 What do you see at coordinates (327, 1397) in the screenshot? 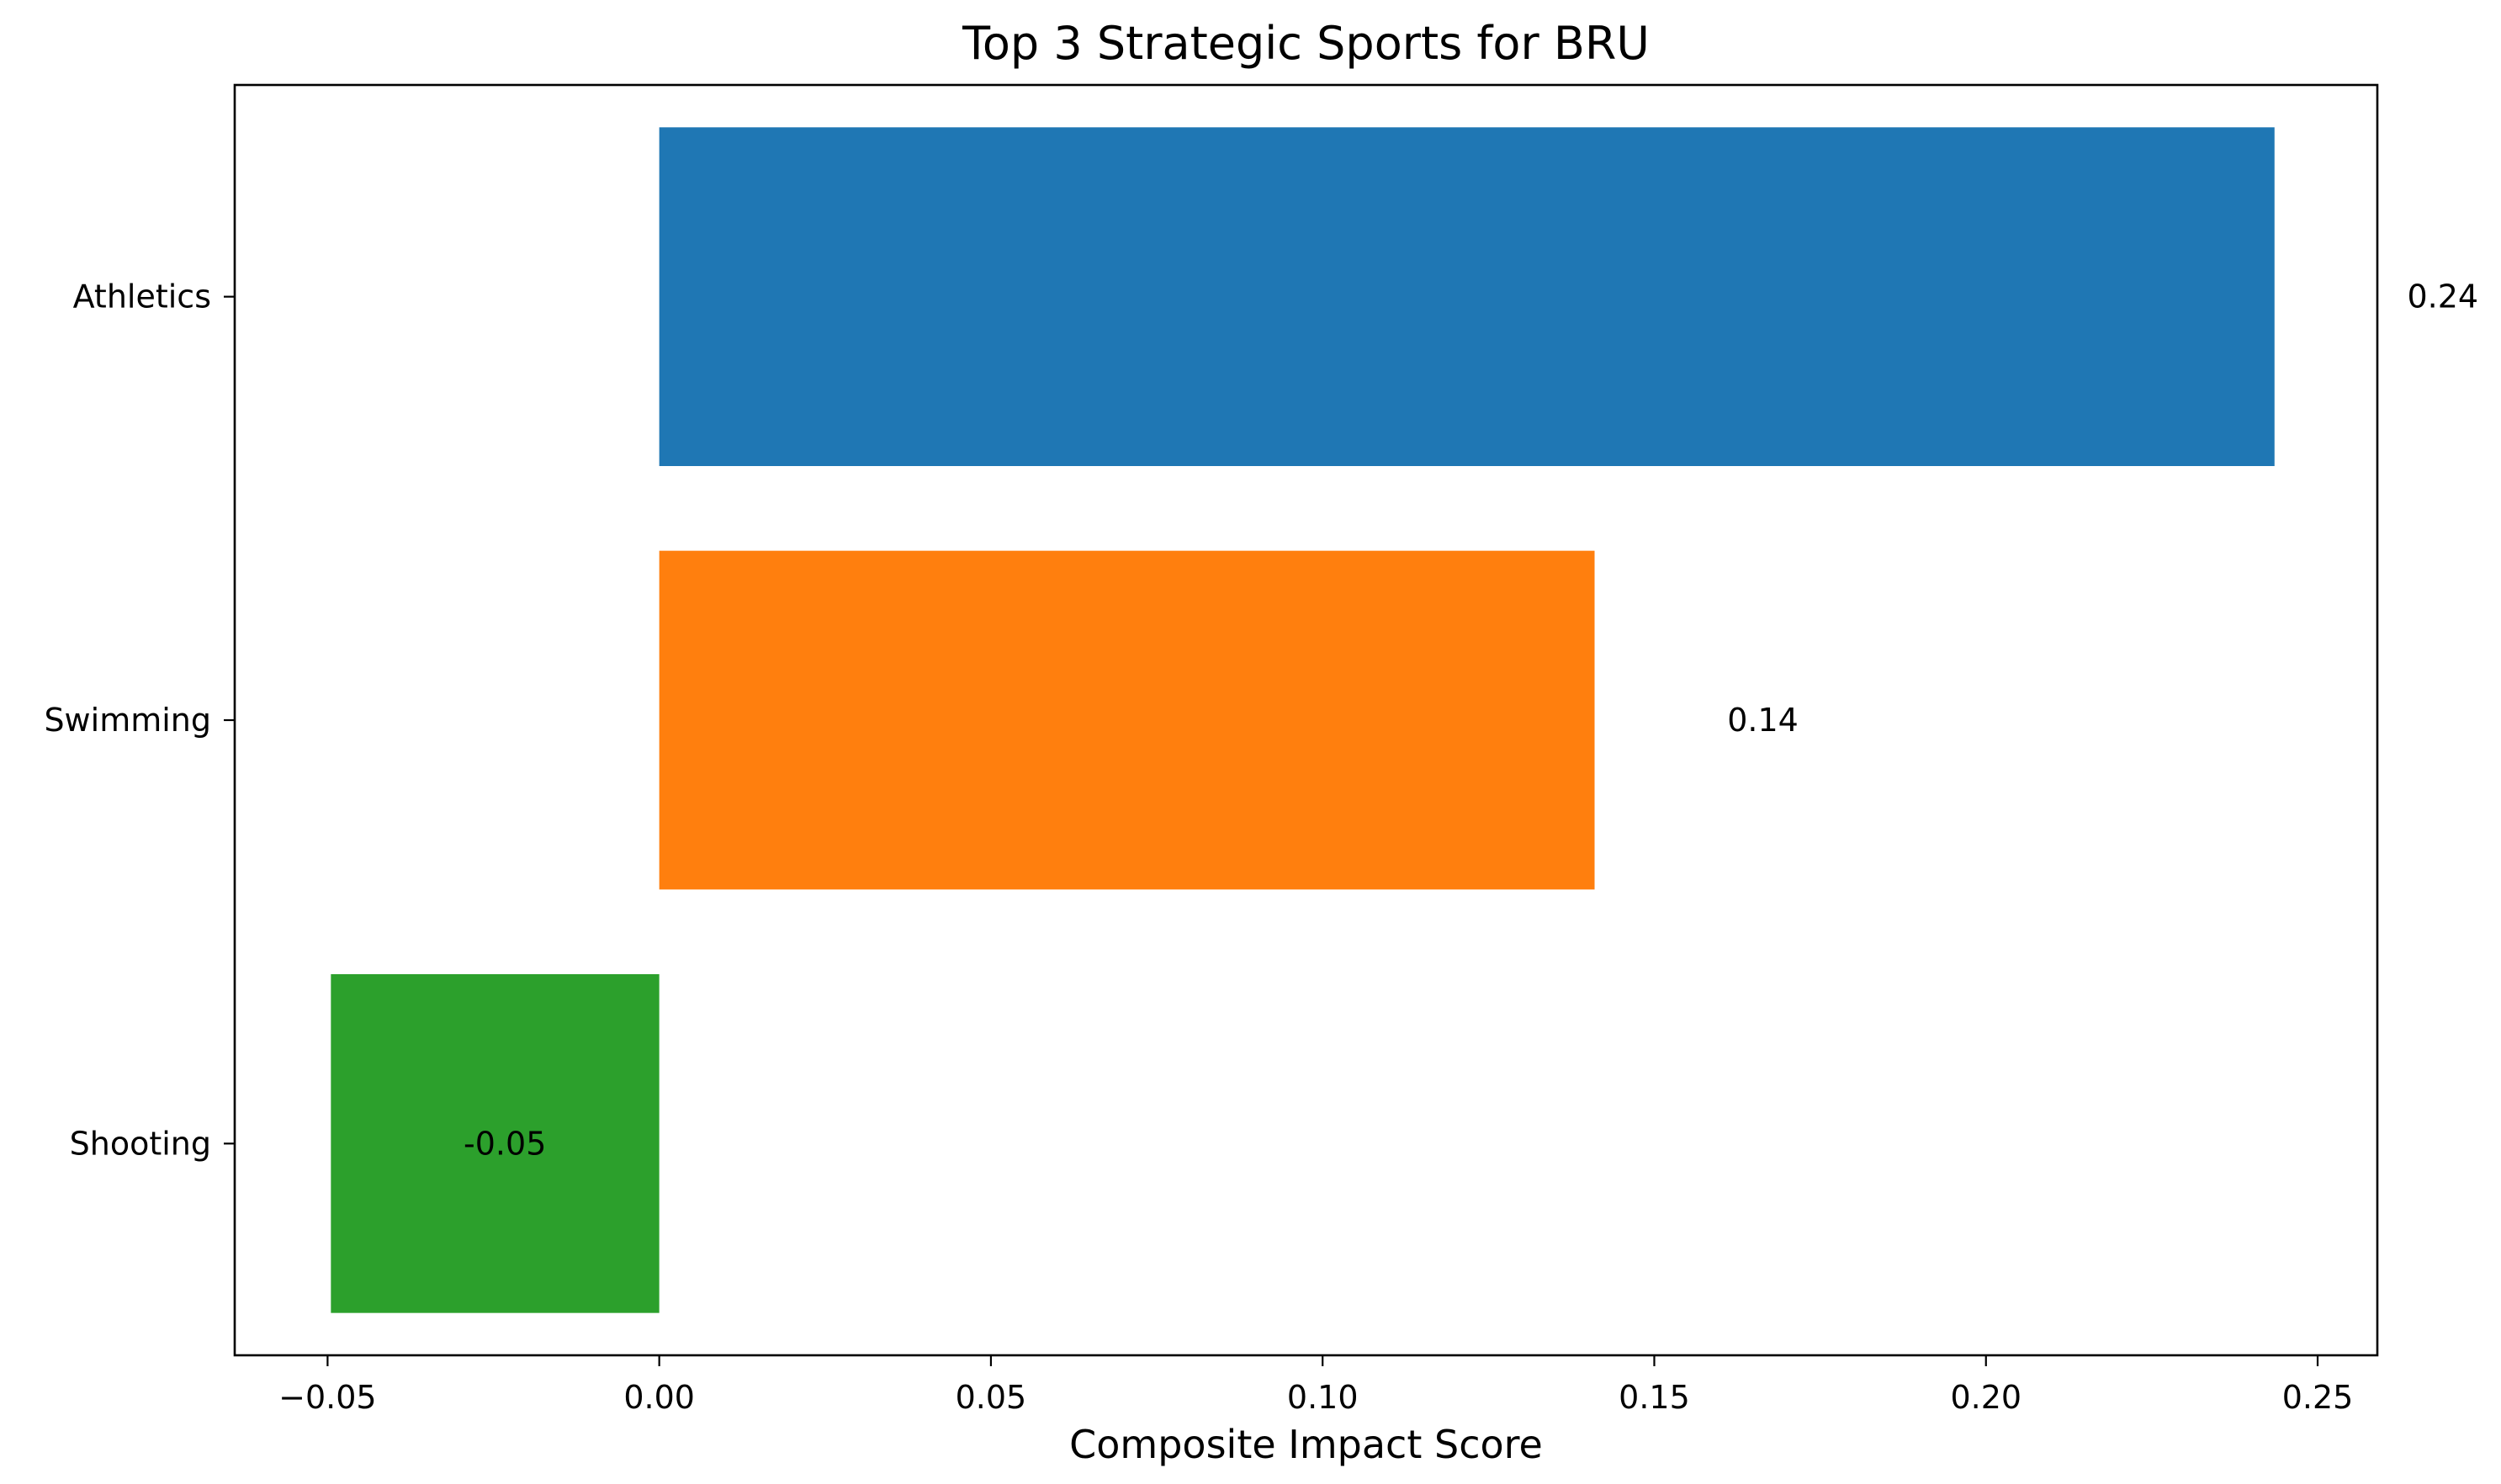
I see `x-tick-label: −0.05` at bounding box center [327, 1397].